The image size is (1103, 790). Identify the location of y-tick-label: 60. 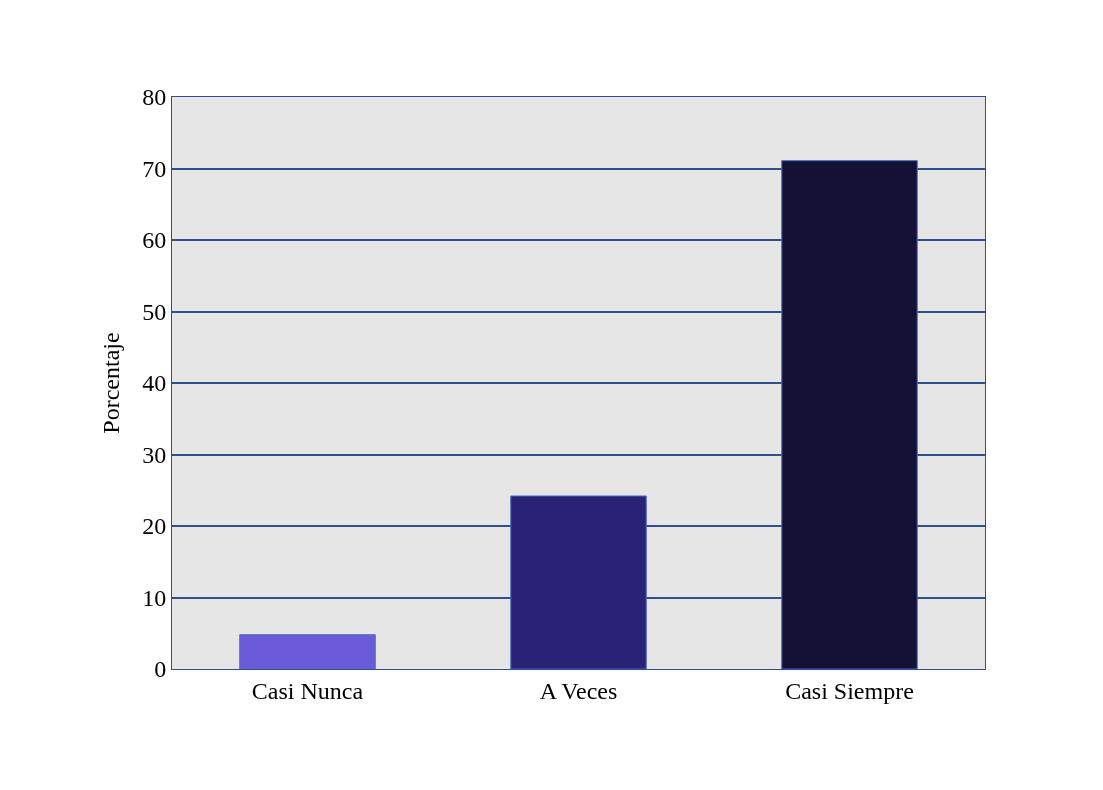
(154, 240).